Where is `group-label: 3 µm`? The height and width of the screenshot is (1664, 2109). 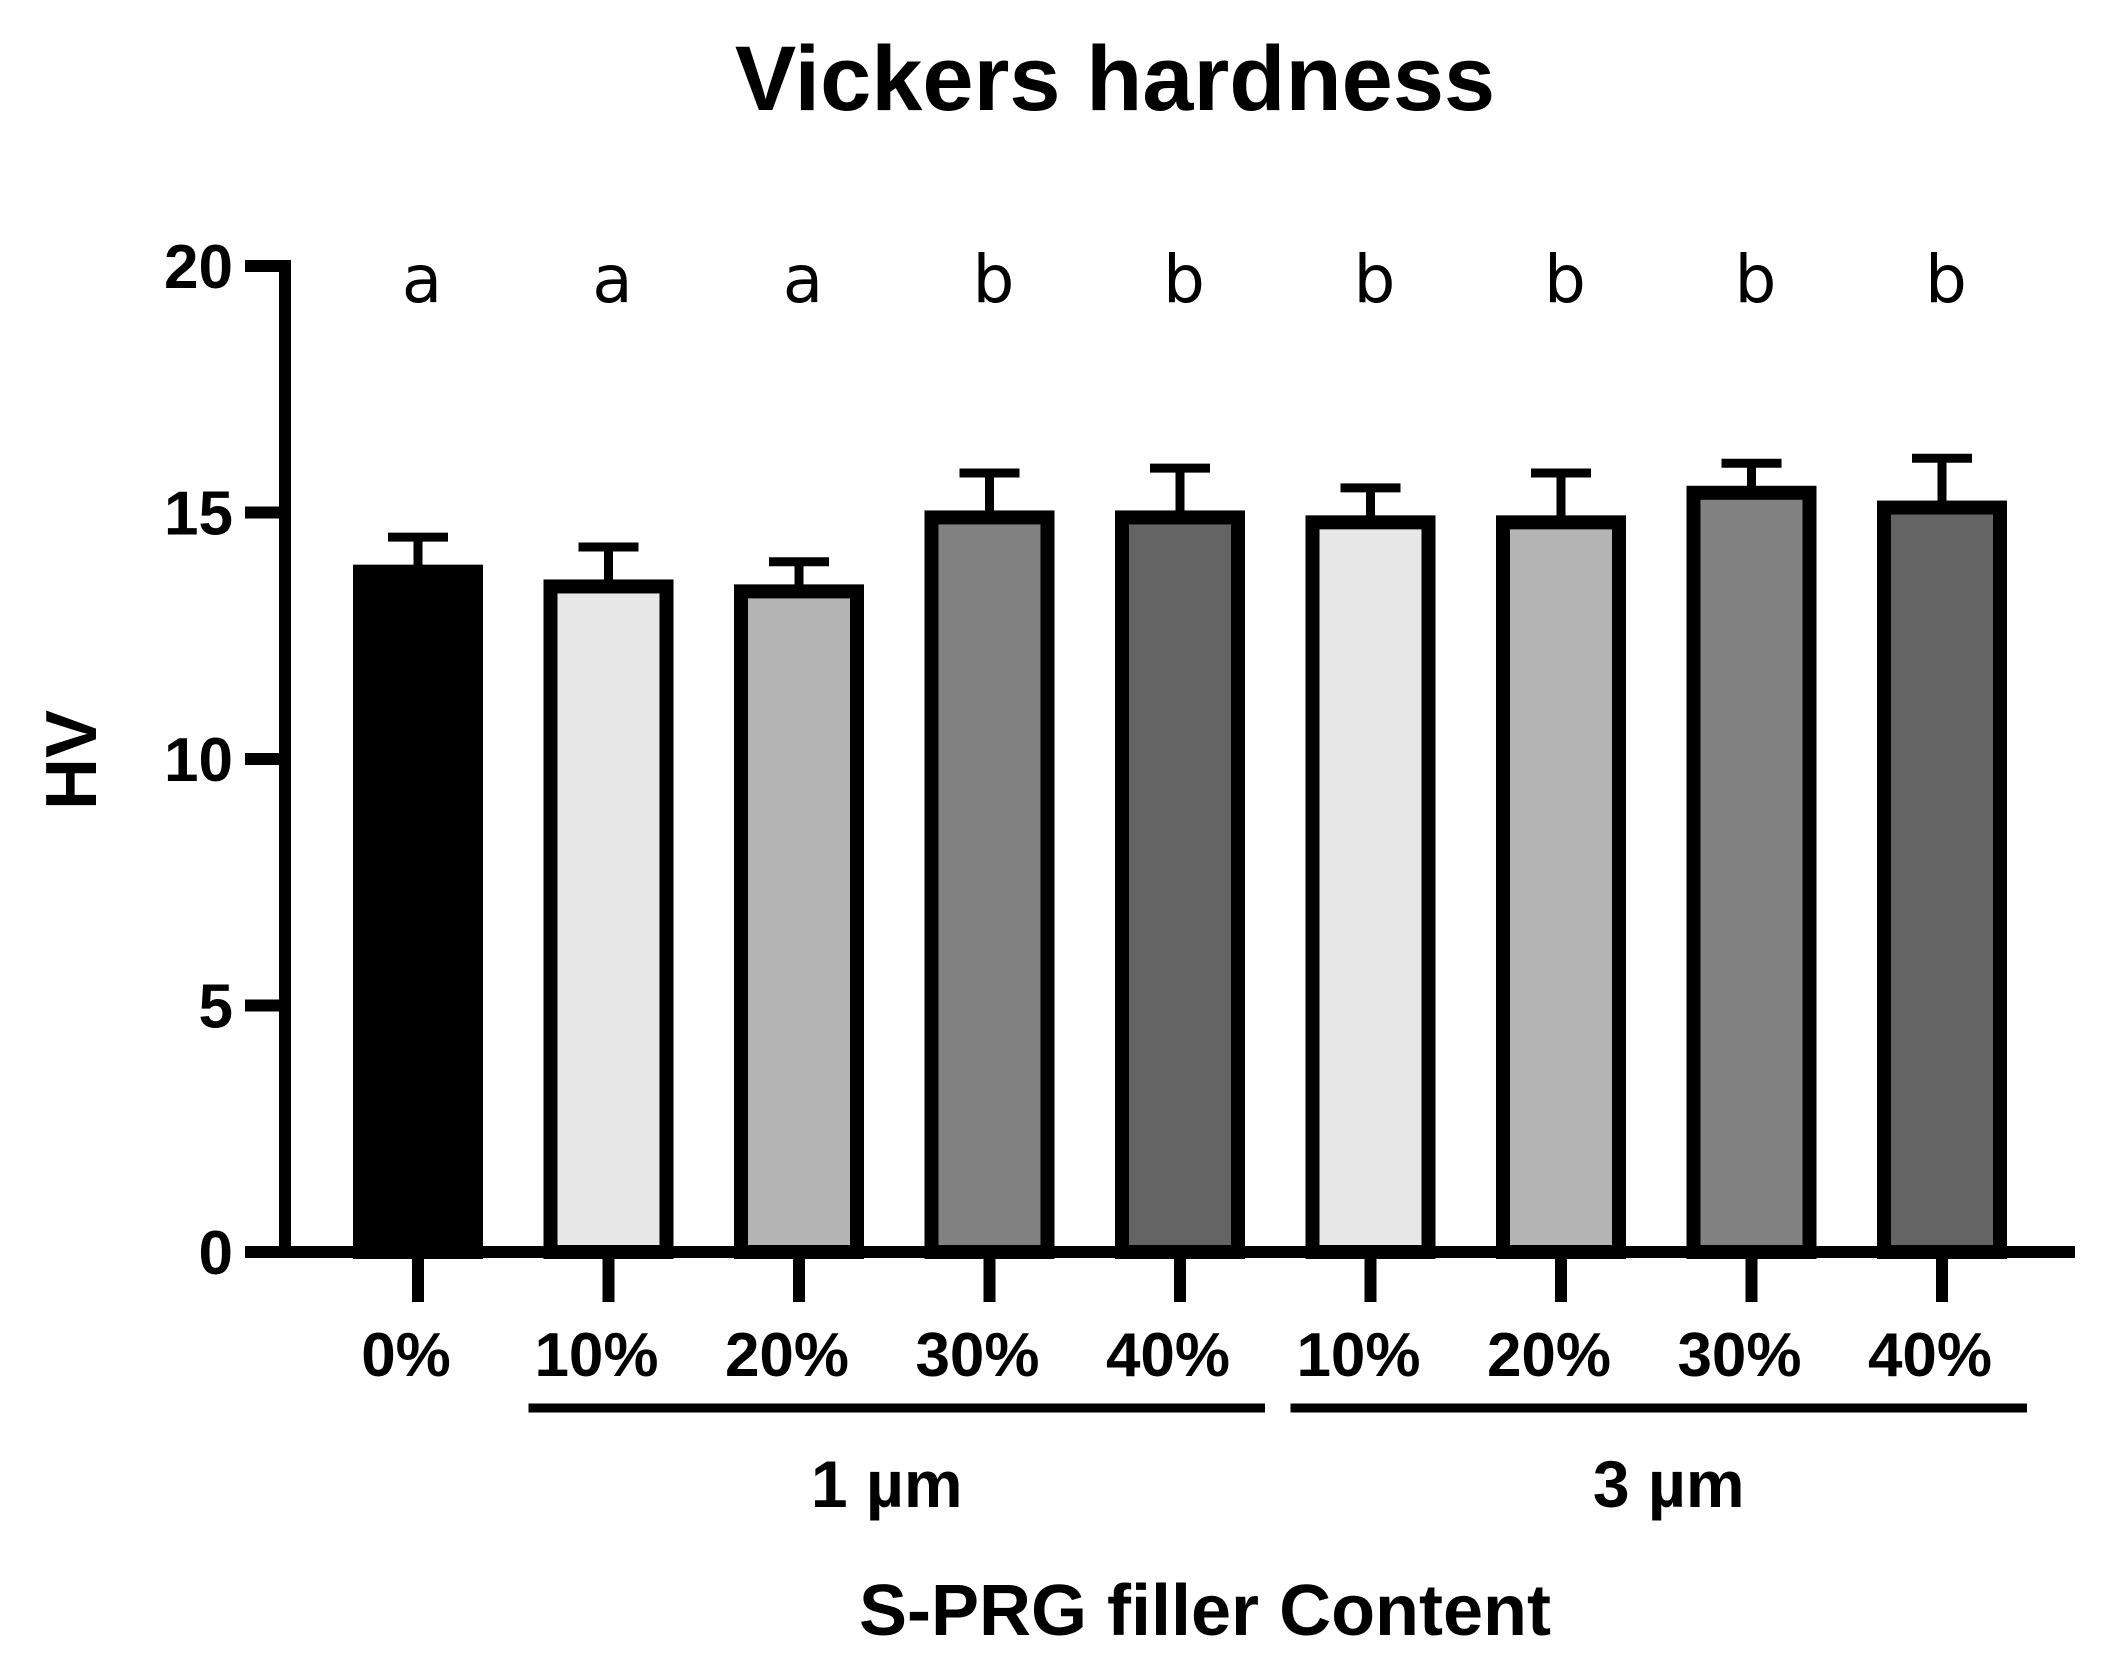
group-label: 3 µm is located at coordinates (1669, 1484).